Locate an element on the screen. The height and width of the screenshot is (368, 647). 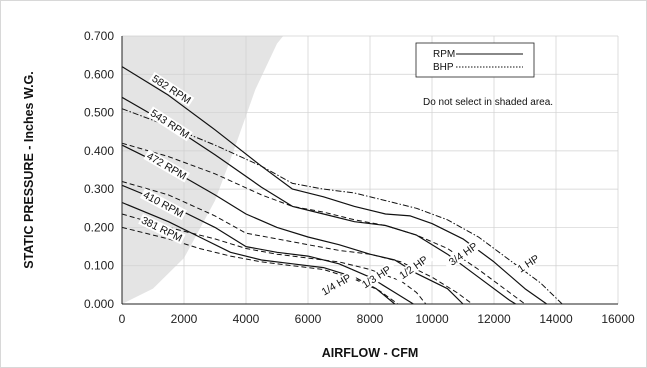
y-tick-label: 0.000 is located at coordinates (99, 304).